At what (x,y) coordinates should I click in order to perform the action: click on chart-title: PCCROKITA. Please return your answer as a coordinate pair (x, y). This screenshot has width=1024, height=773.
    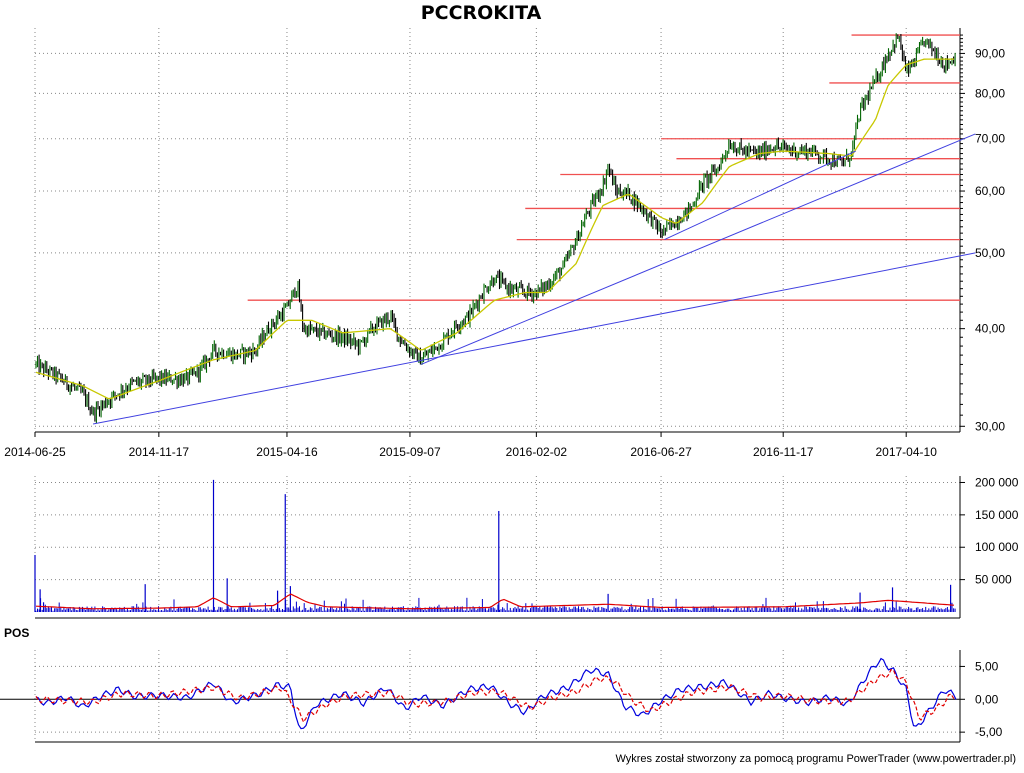
    Looking at the image, I should click on (481, 13).